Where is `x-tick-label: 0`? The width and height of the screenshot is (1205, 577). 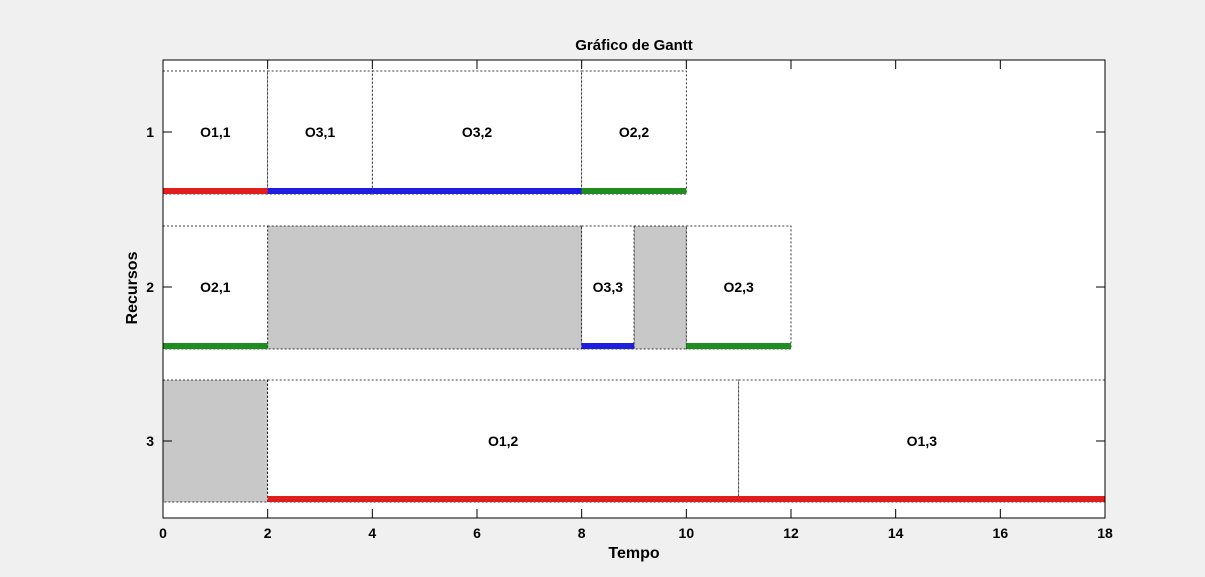 x-tick-label: 0 is located at coordinates (163, 533).